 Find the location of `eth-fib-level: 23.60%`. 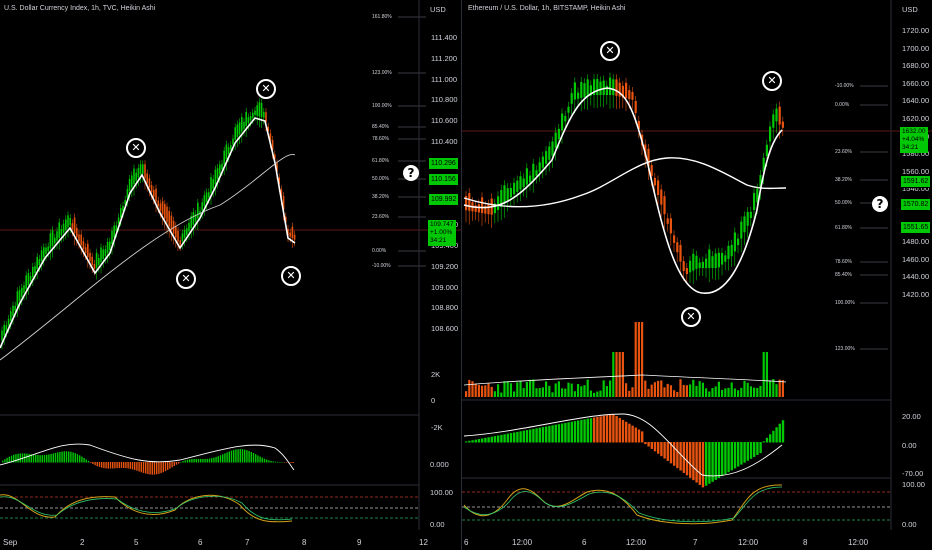

eth-fib-level: 23.60% is located at coordinates (843, 152).